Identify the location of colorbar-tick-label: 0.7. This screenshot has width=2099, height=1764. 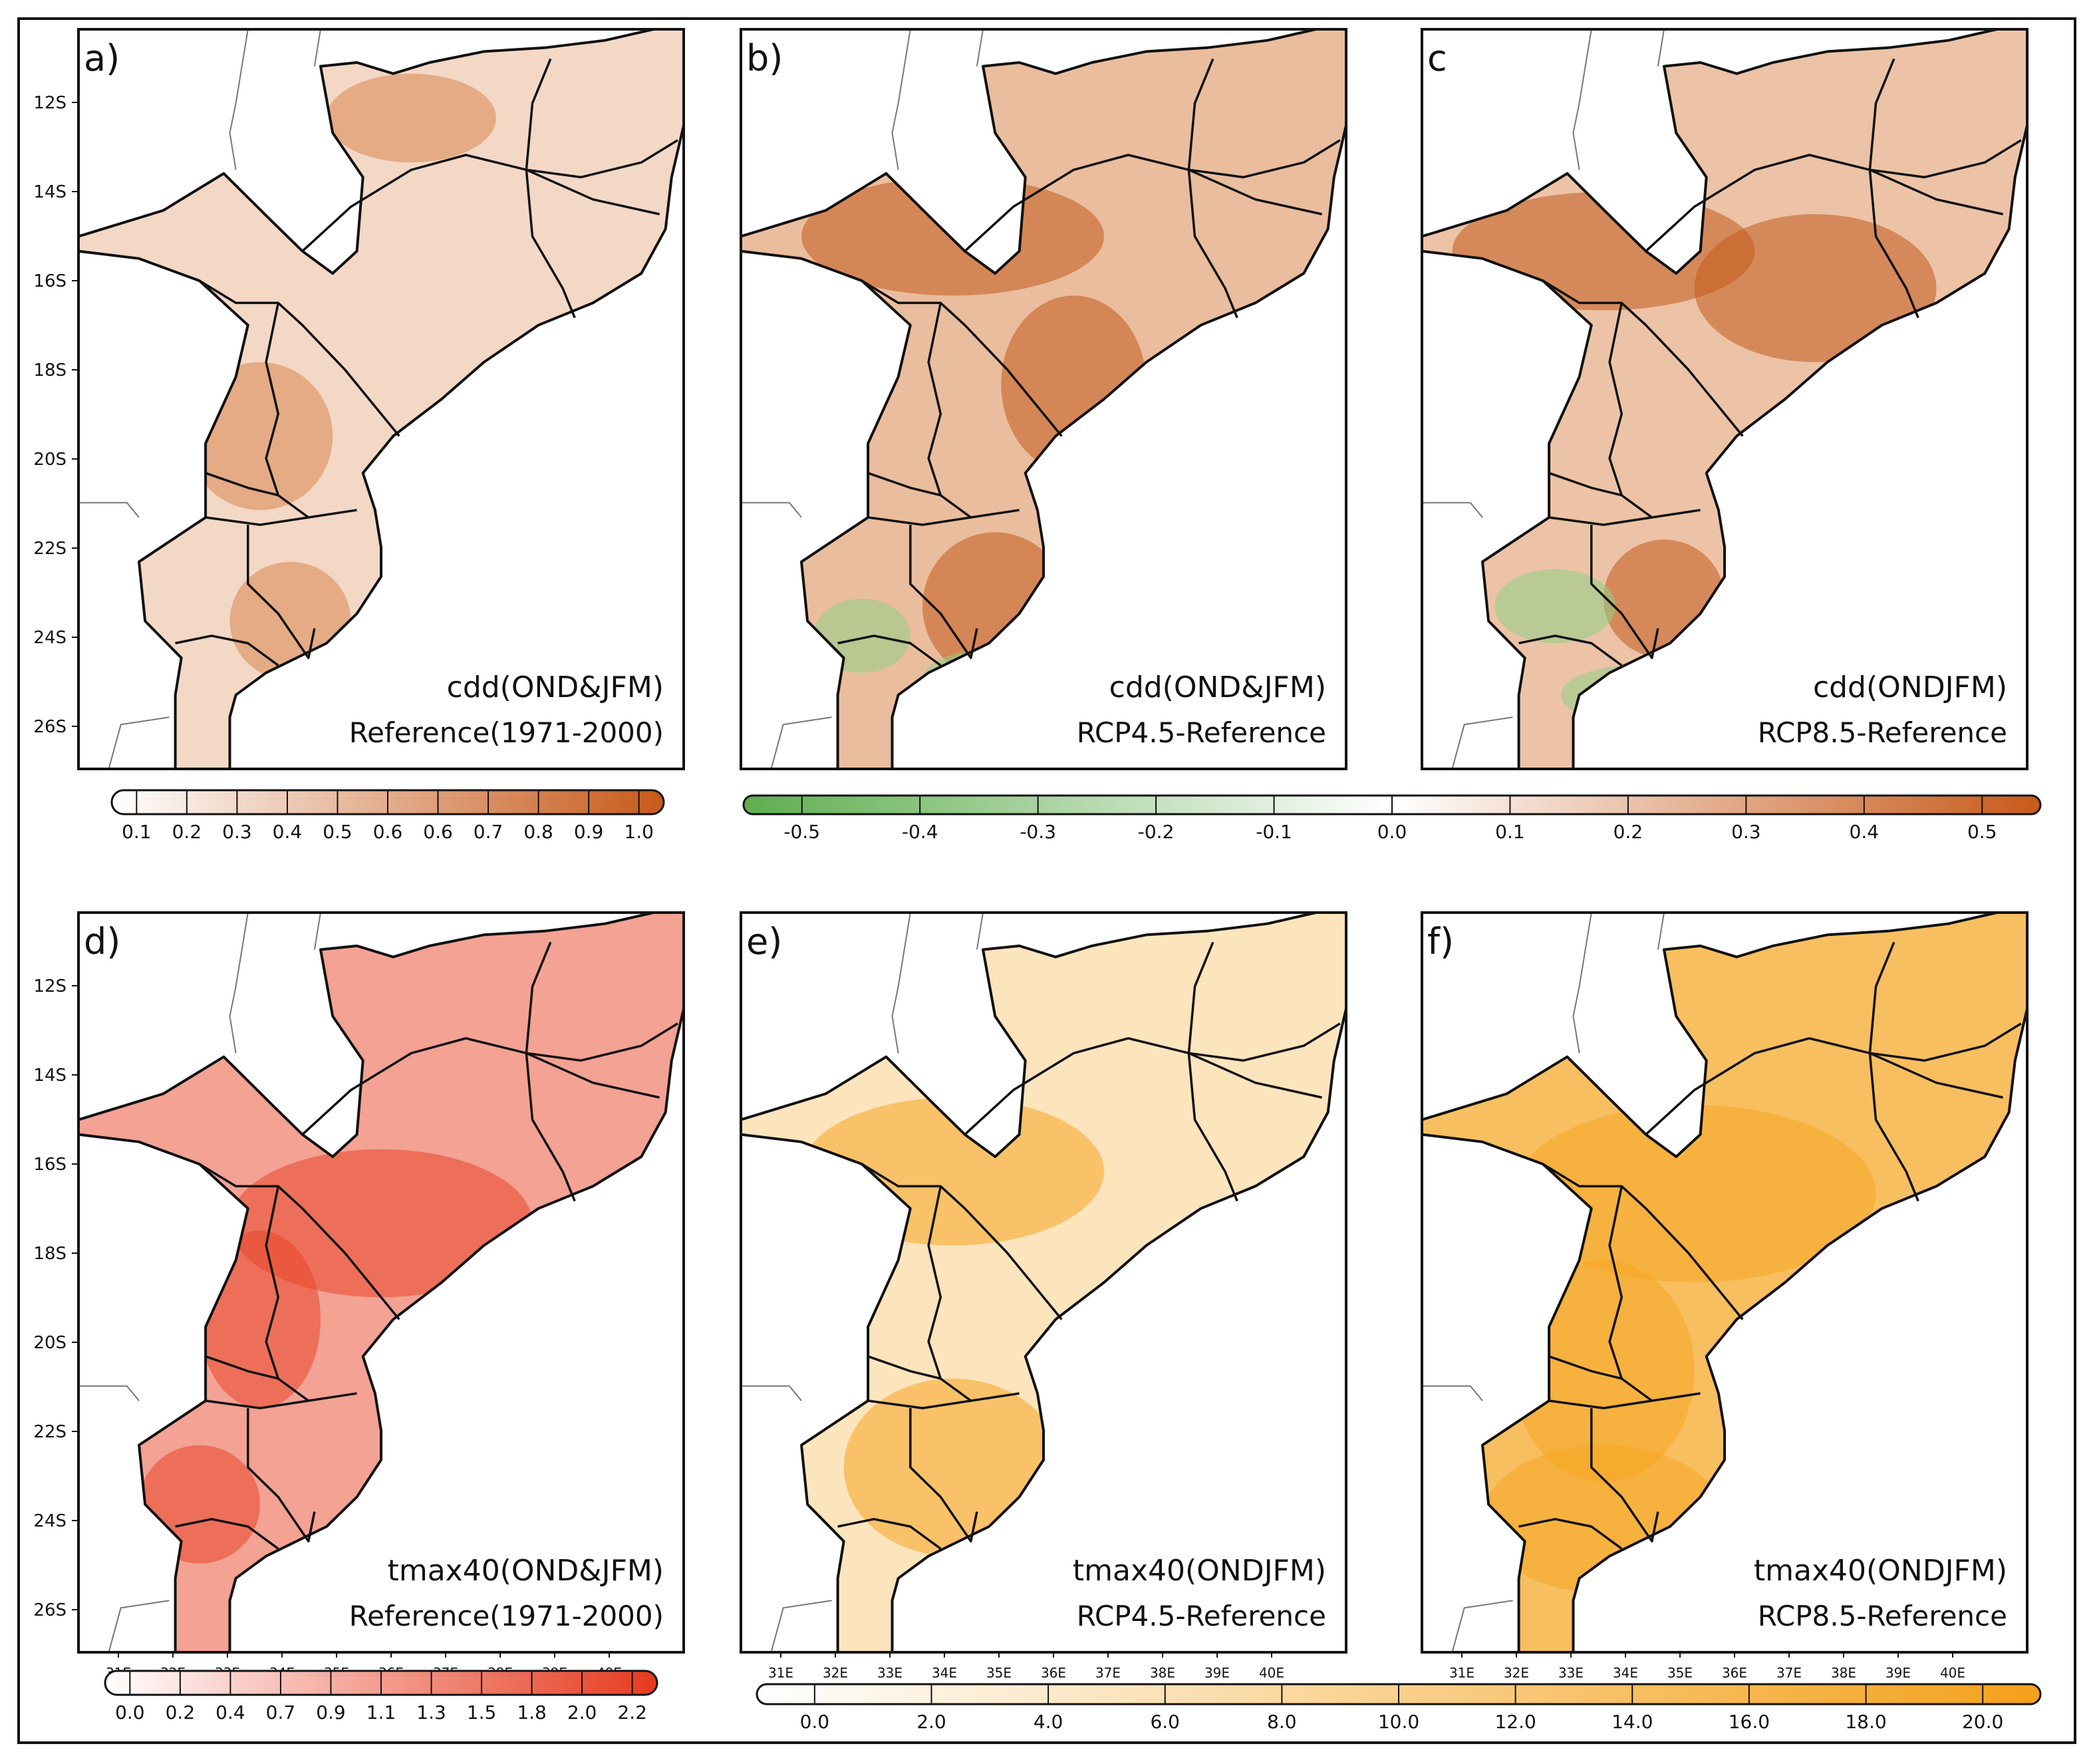
(281, 1712).